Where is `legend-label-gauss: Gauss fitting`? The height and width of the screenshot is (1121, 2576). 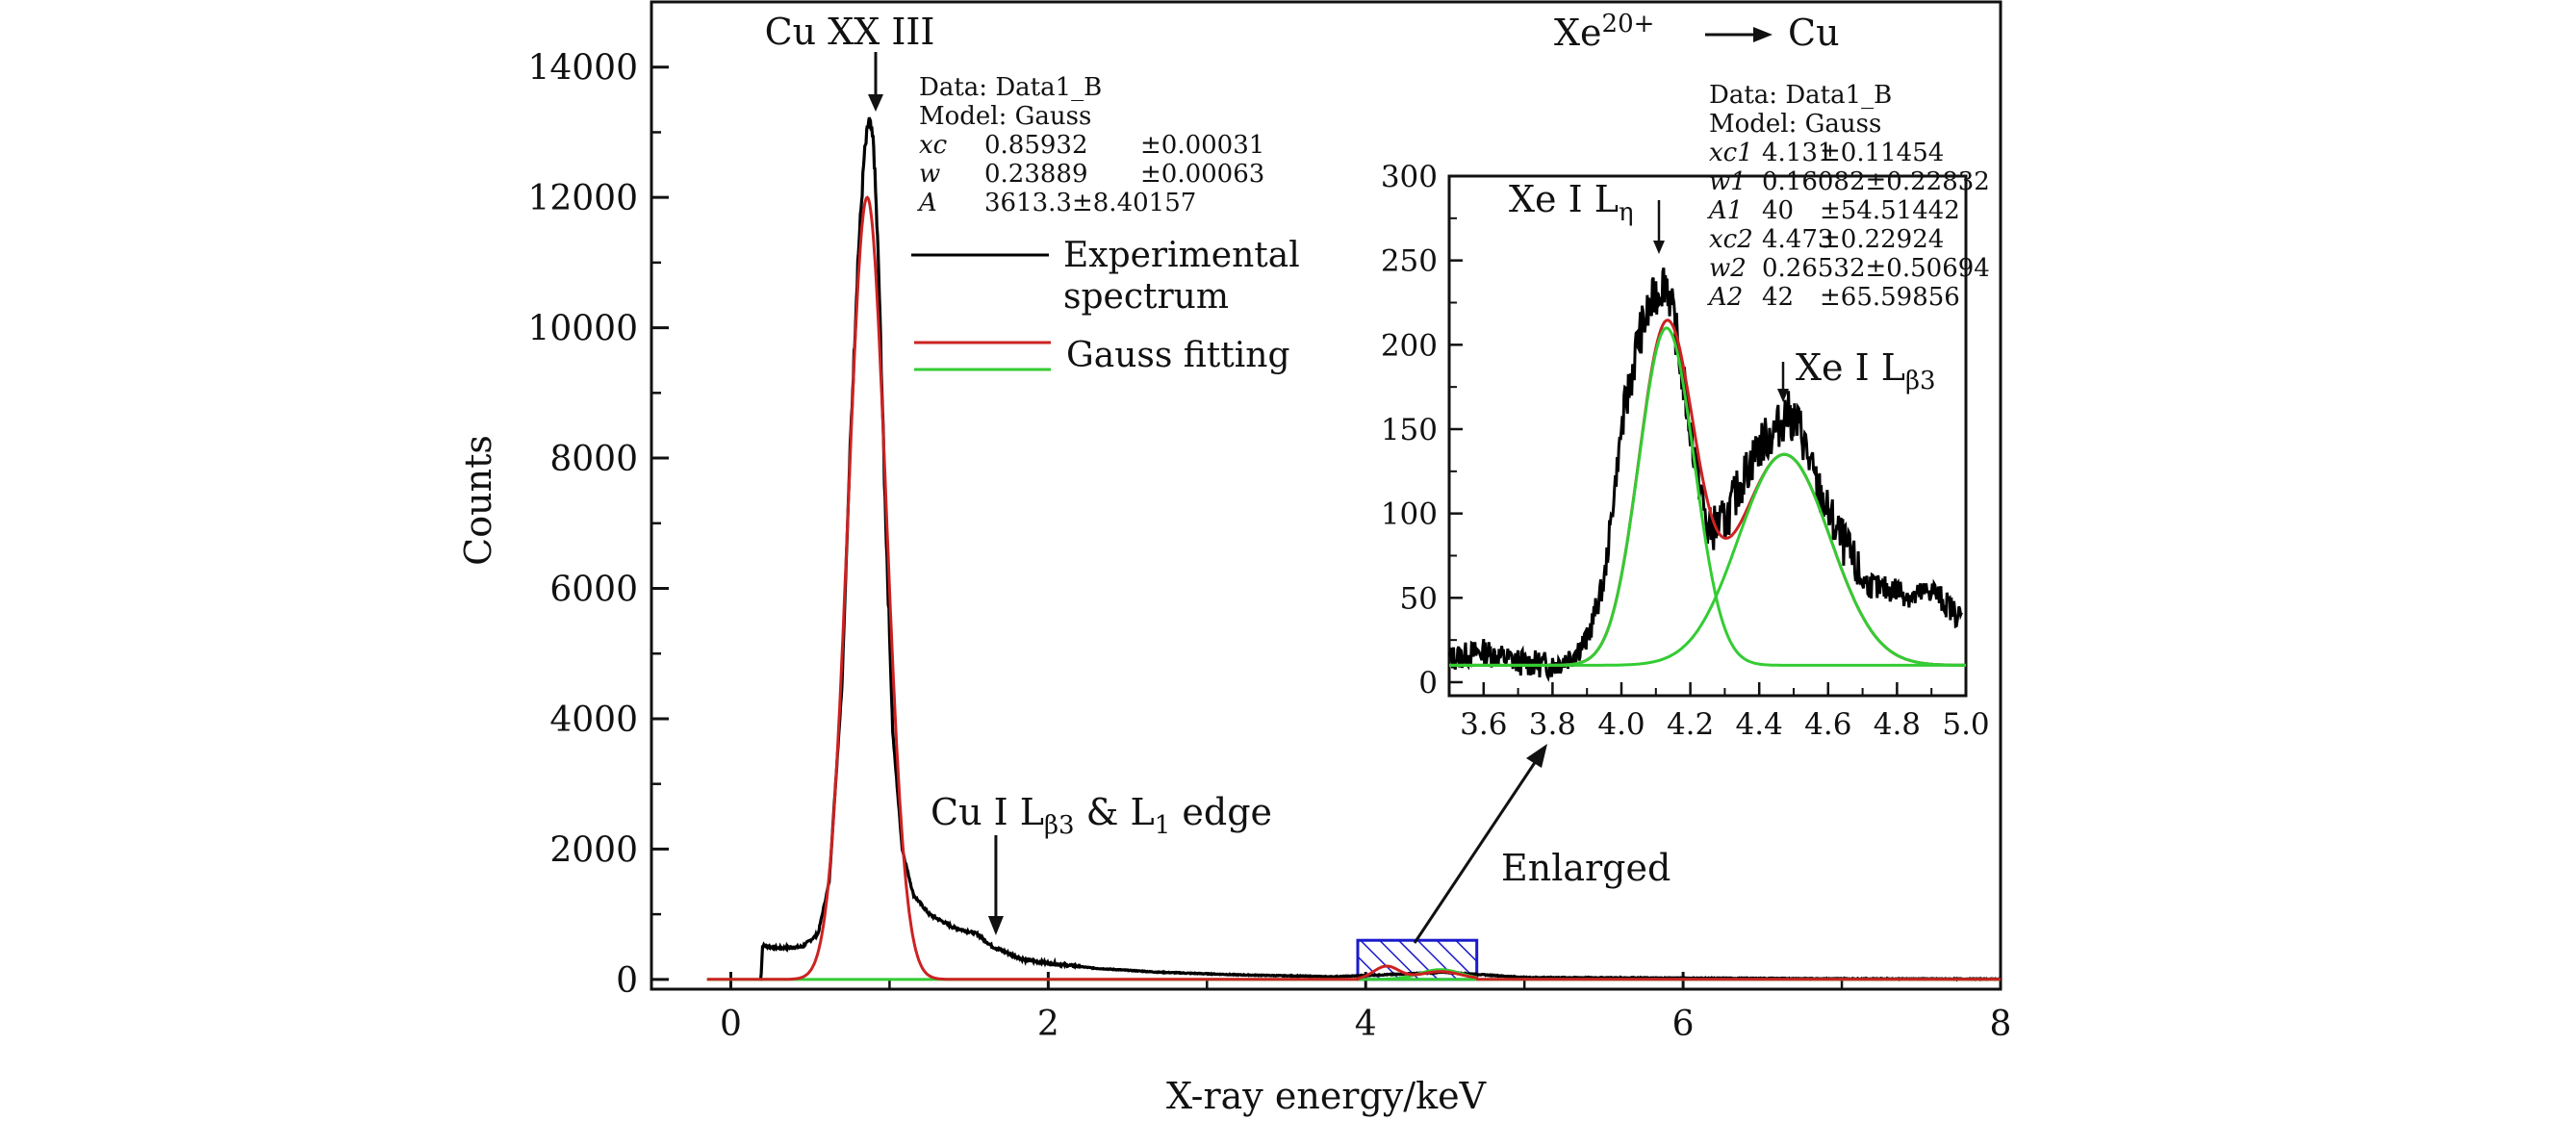 legend-label-gauss: Gauss fitting is located at coordinates (1178, 355).